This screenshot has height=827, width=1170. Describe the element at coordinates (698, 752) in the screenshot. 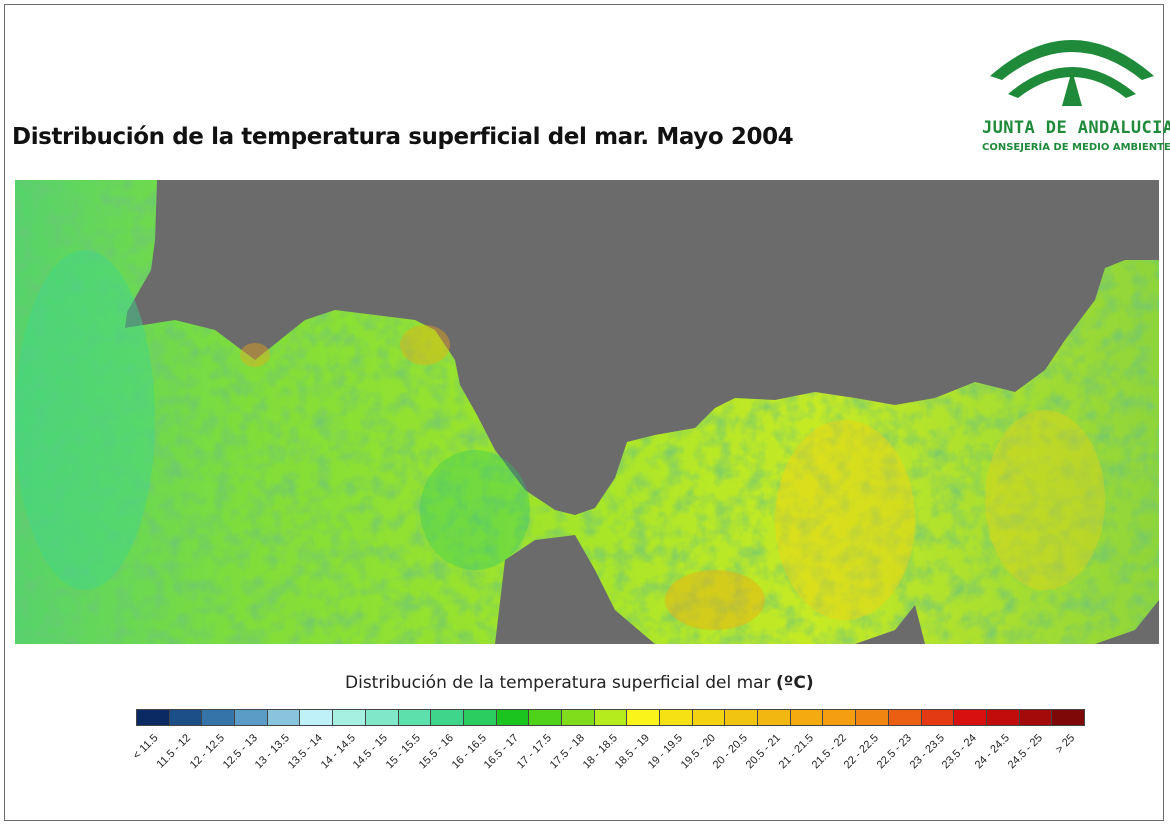

I see `legend-label: 19.5 - 20` at that location.